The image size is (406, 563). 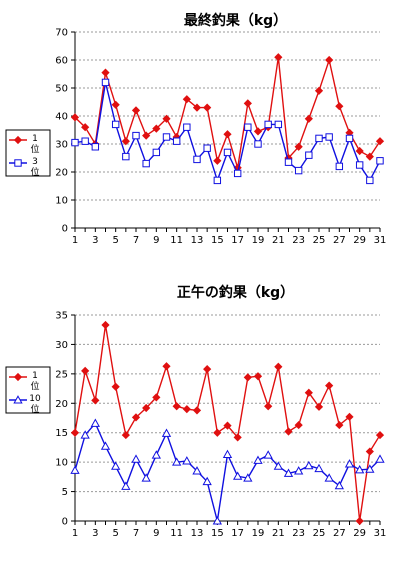 What do you see at coordinates (115, 240) in the screenshot?
I see `x-tick-label: 5` at bounding box center [115, 240].